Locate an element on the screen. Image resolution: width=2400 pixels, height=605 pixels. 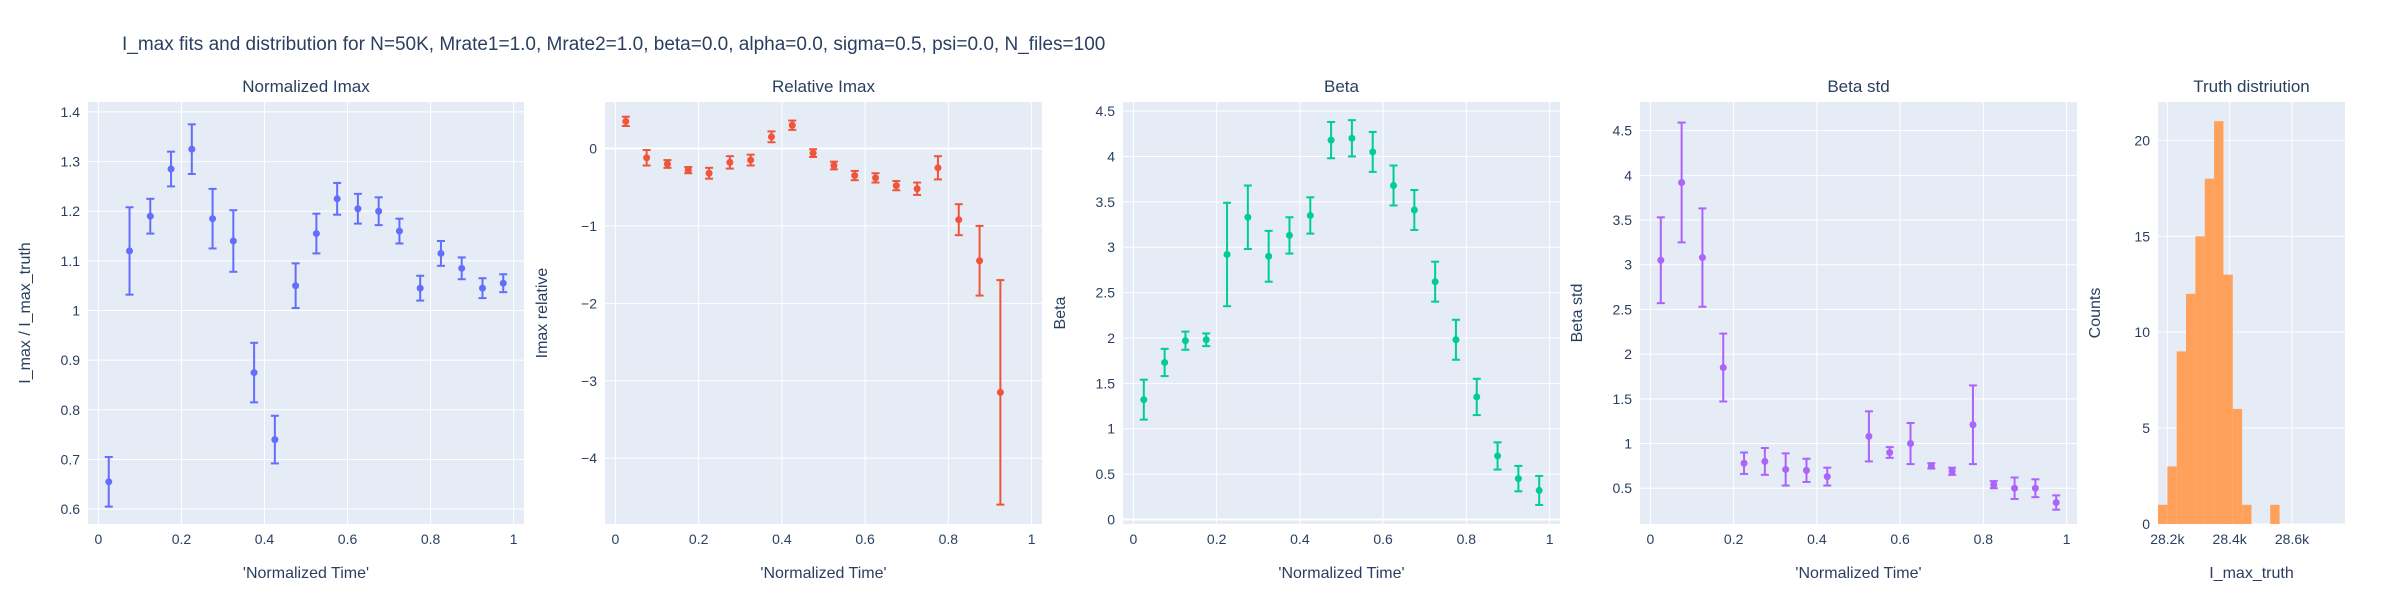
p4-ylabel: Beta std is located at coordinates (1577, 313).